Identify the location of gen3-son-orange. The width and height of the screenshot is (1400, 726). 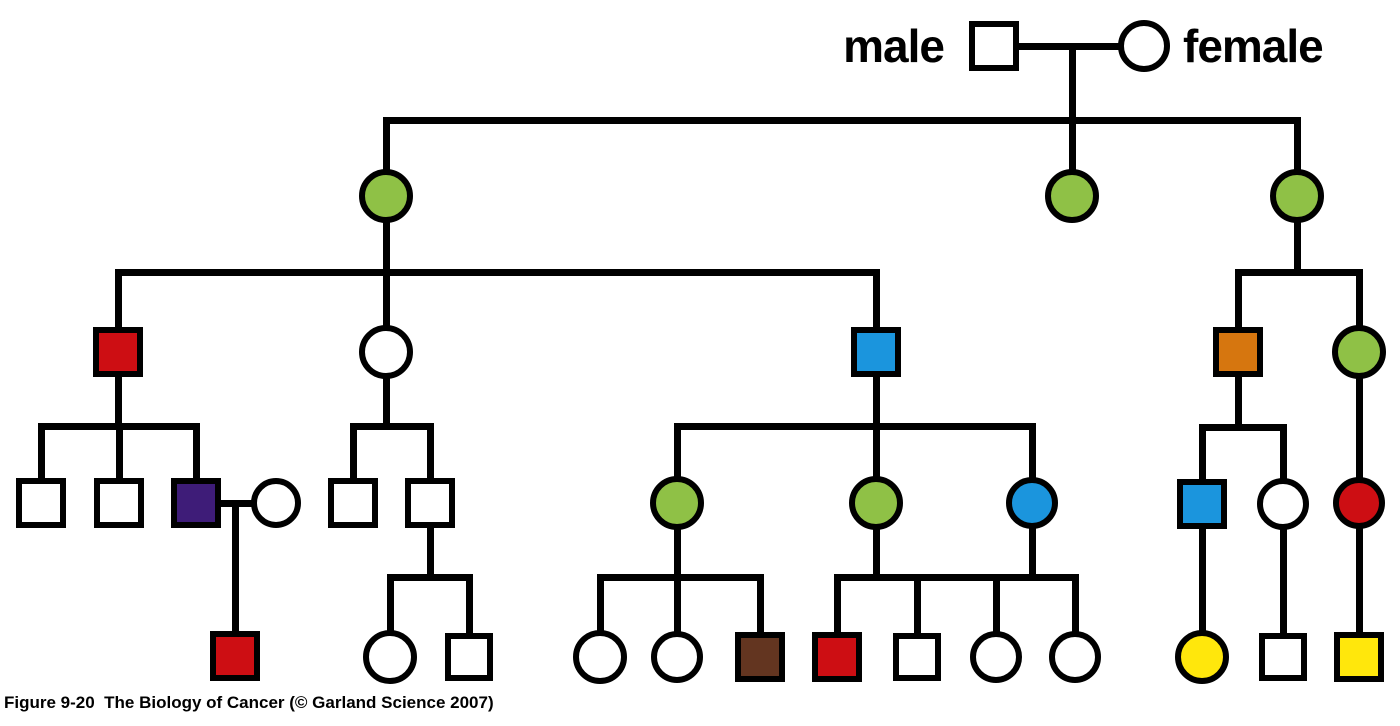
(1238, 352).